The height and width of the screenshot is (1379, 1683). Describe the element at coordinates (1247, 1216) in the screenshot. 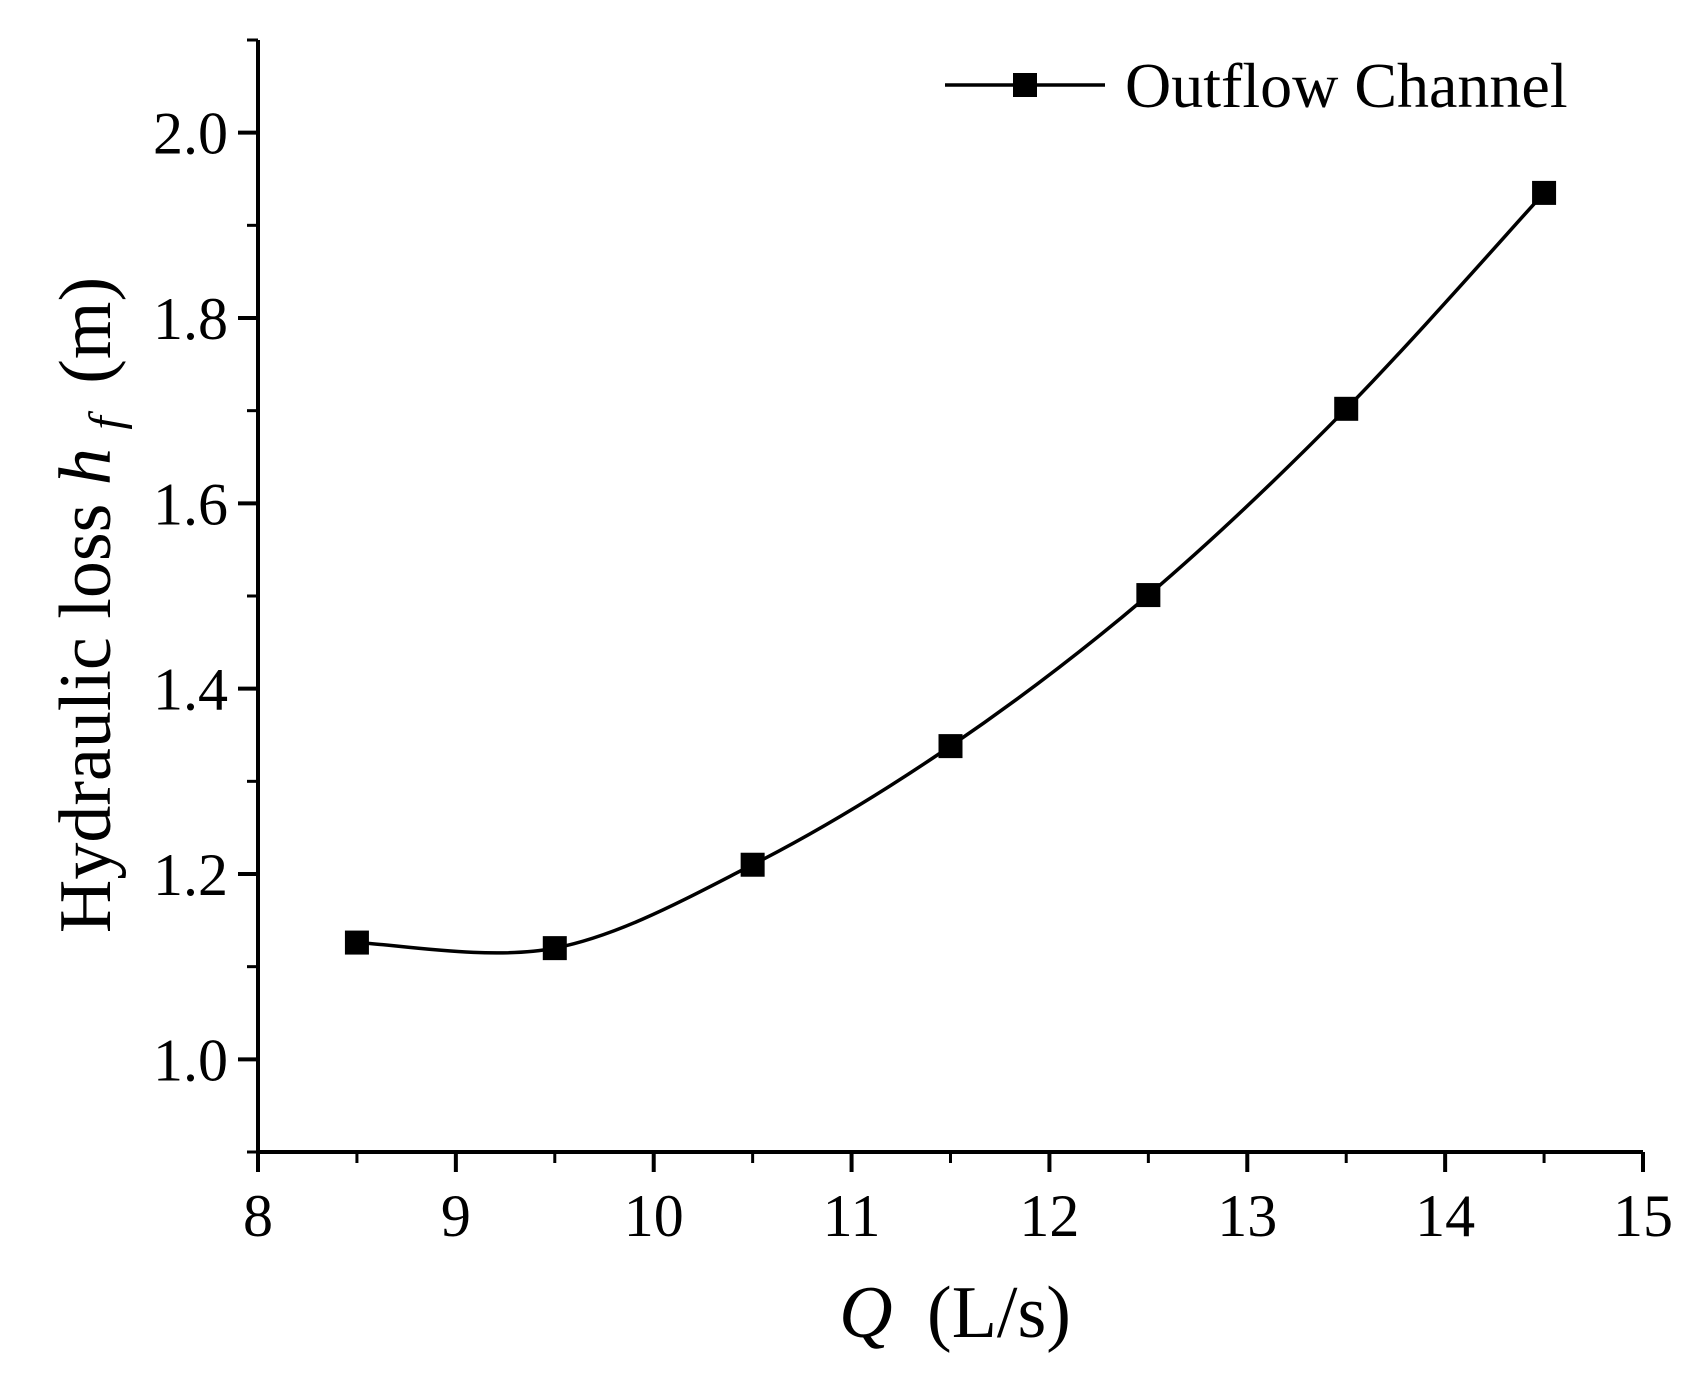

I see `x-tick-label: 13` at that location.